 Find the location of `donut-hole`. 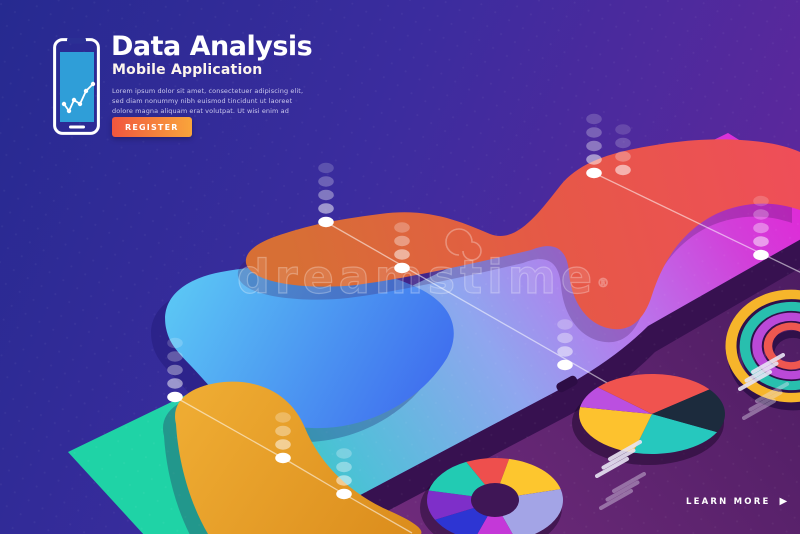

donut-hole is located at coordinates (495, 500).